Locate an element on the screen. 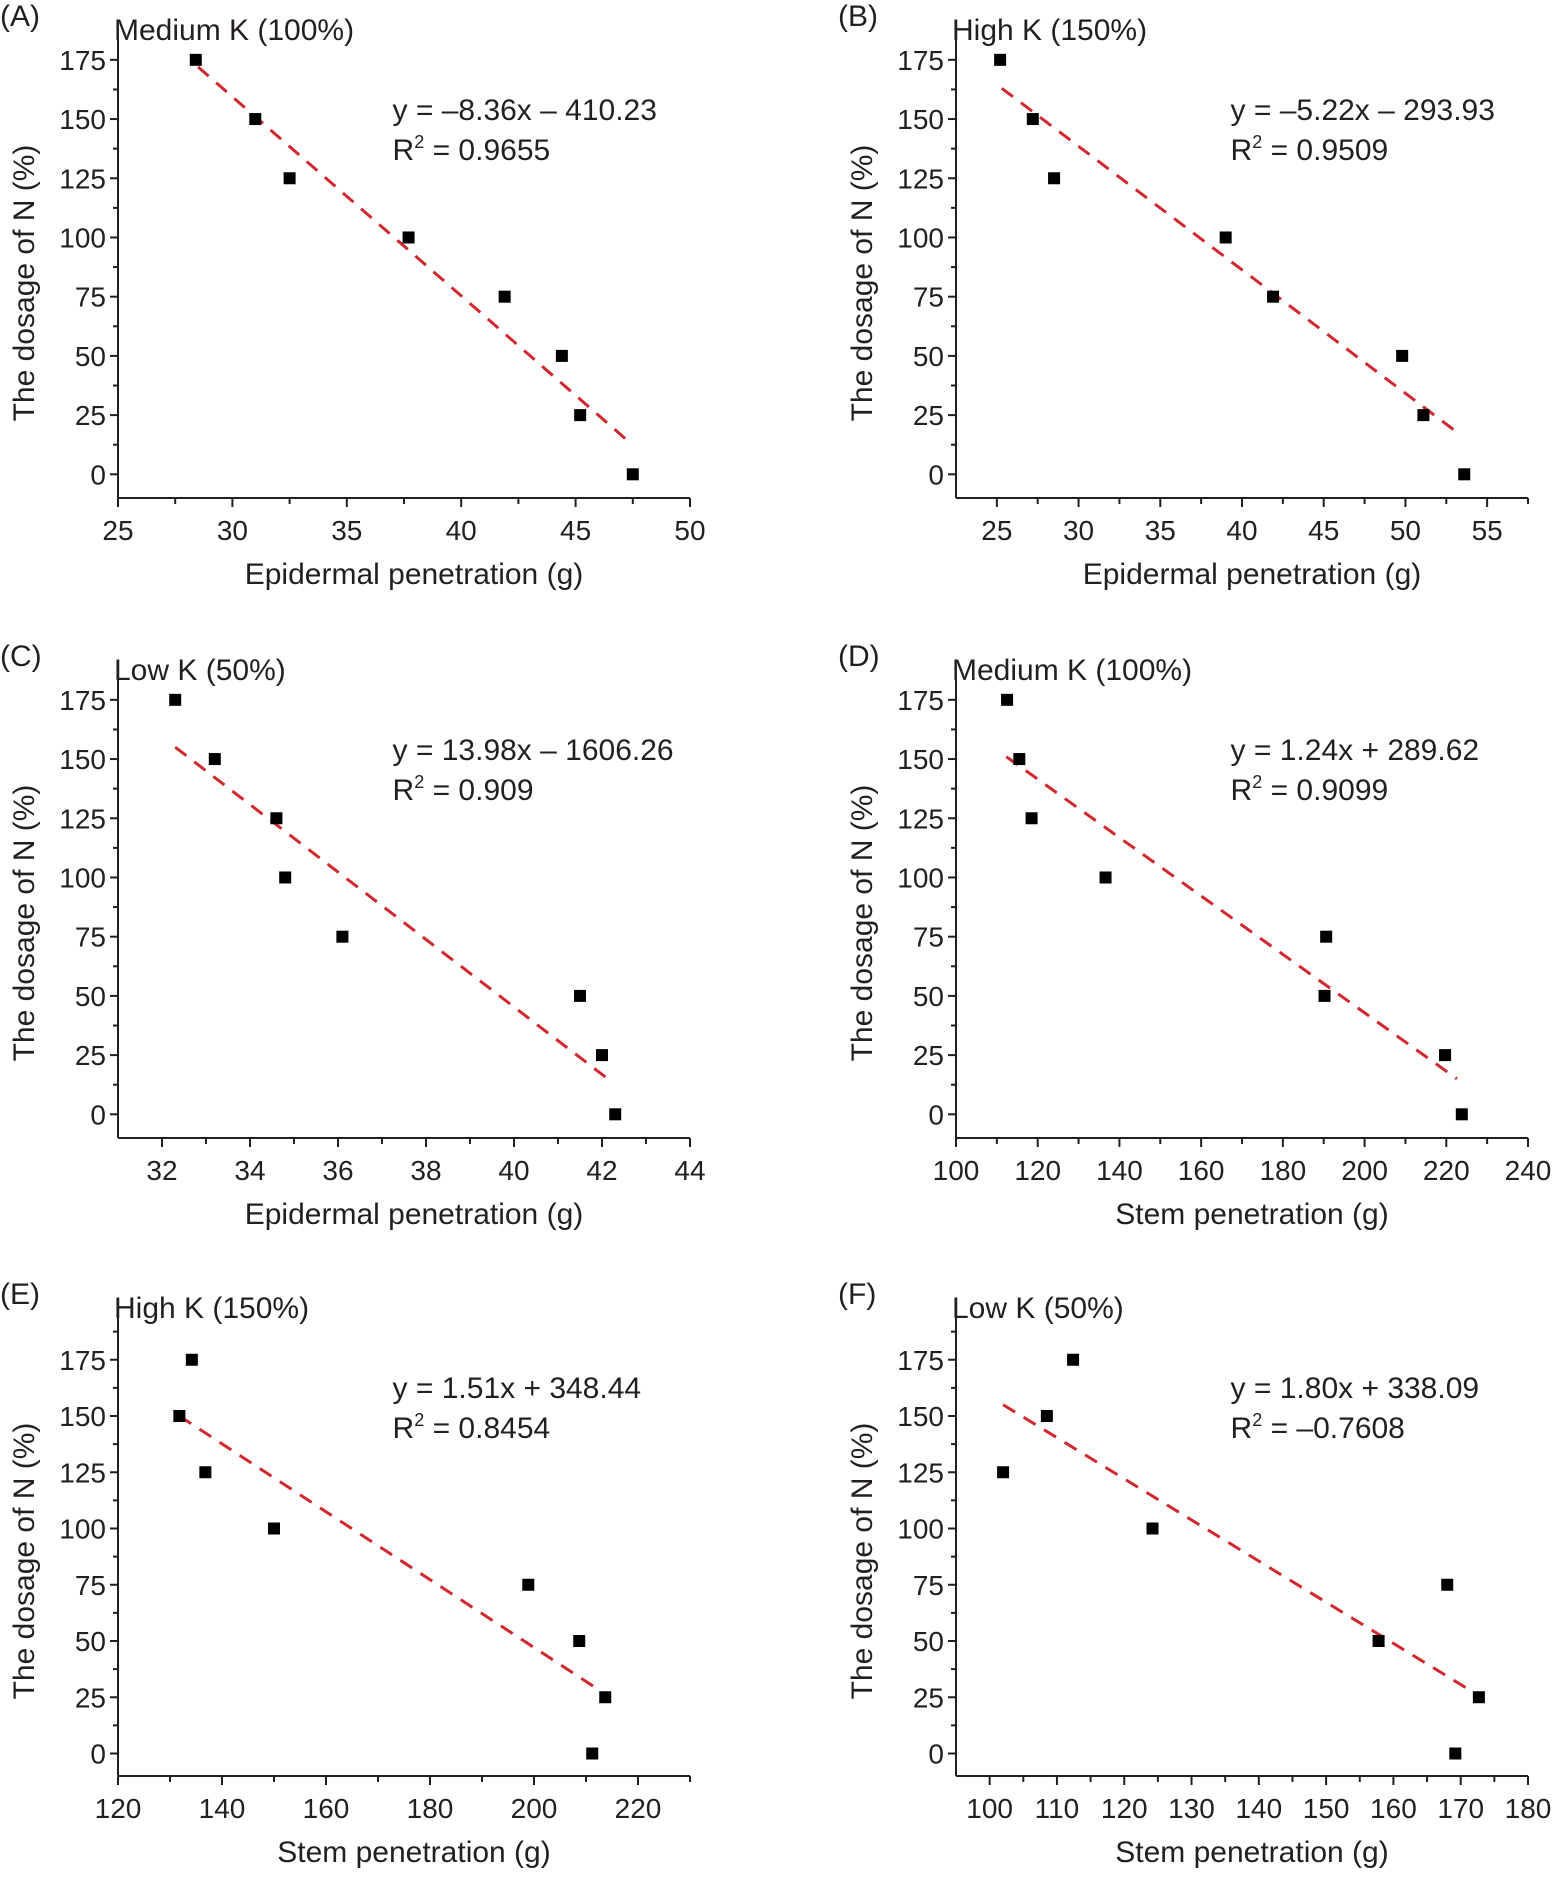 The width and height of the screenshot is (1554, 1902). x-tick-label: 240 is located at coordinates (1528, 1170).